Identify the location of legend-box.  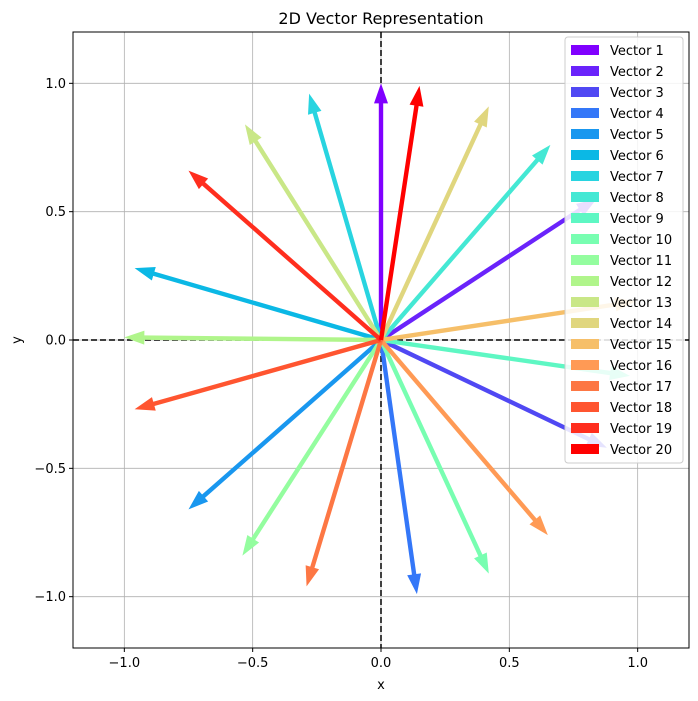
(624, 250).